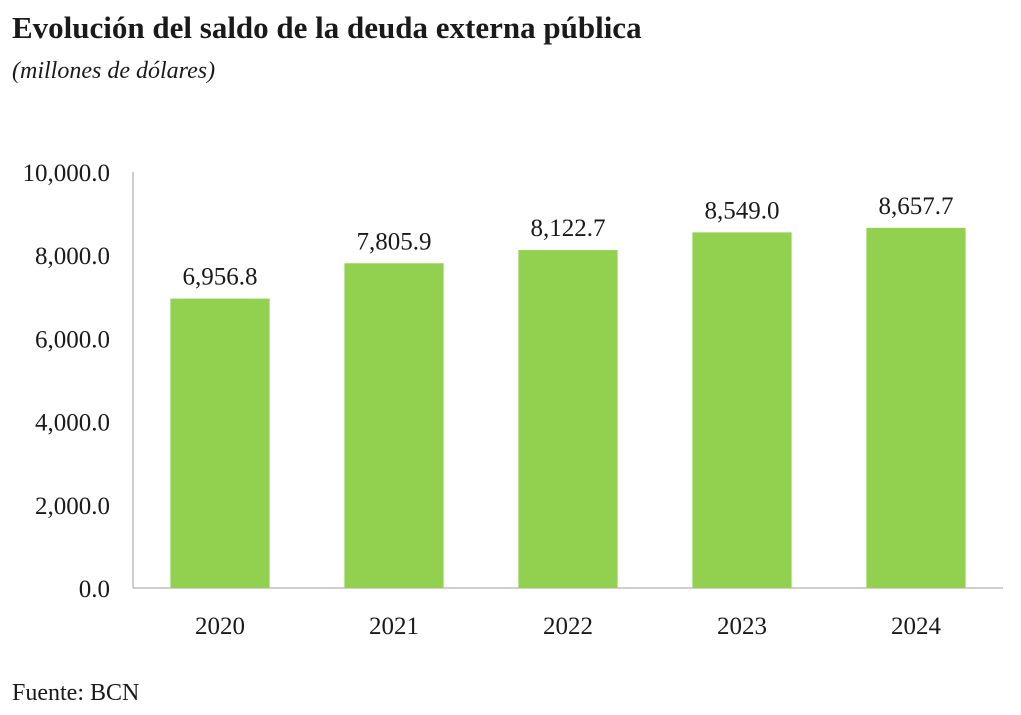  What do you see at coordinates (72, 256) in the screenshot?
I see `y-tick-label: 8,000.0` at bounding box center [72, 256].